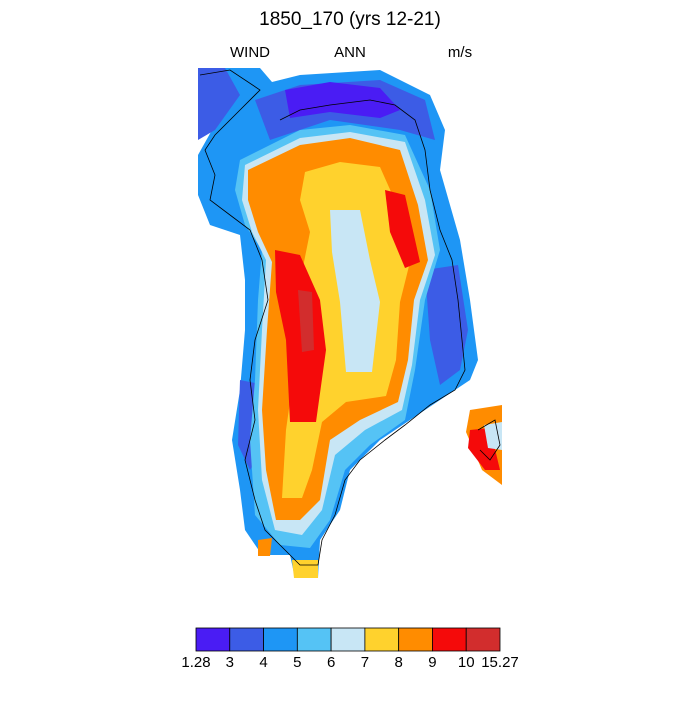 Image resolution: width=700 pixels, height=705 pixels. I want to click on colorbar-label: 10, so click(466, 662).